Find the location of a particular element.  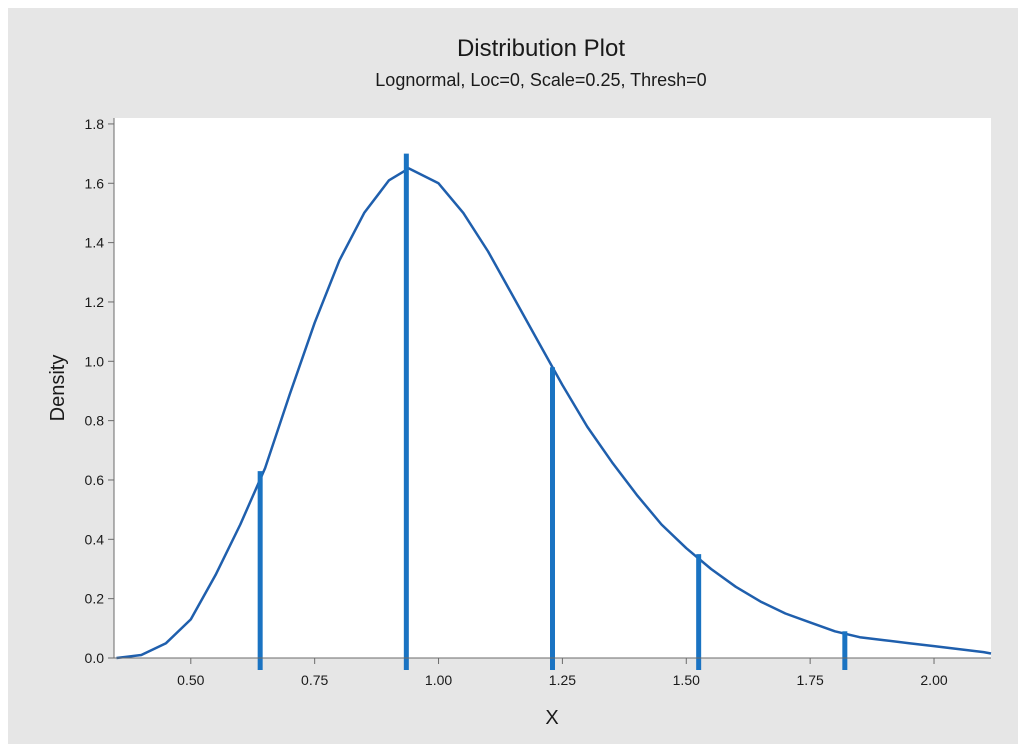

y-tick-label: 1.4 is located at coordinates (95, 243).